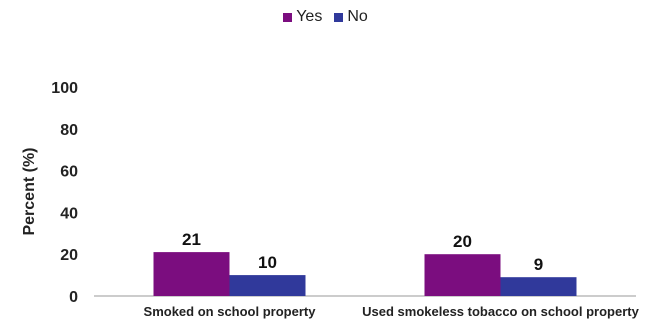 The width and height of the screenshot is (651, 323). Describe the element at coordinates (69, 213) in the screenshot. I see `y-tick-label-40: 40` at that location.